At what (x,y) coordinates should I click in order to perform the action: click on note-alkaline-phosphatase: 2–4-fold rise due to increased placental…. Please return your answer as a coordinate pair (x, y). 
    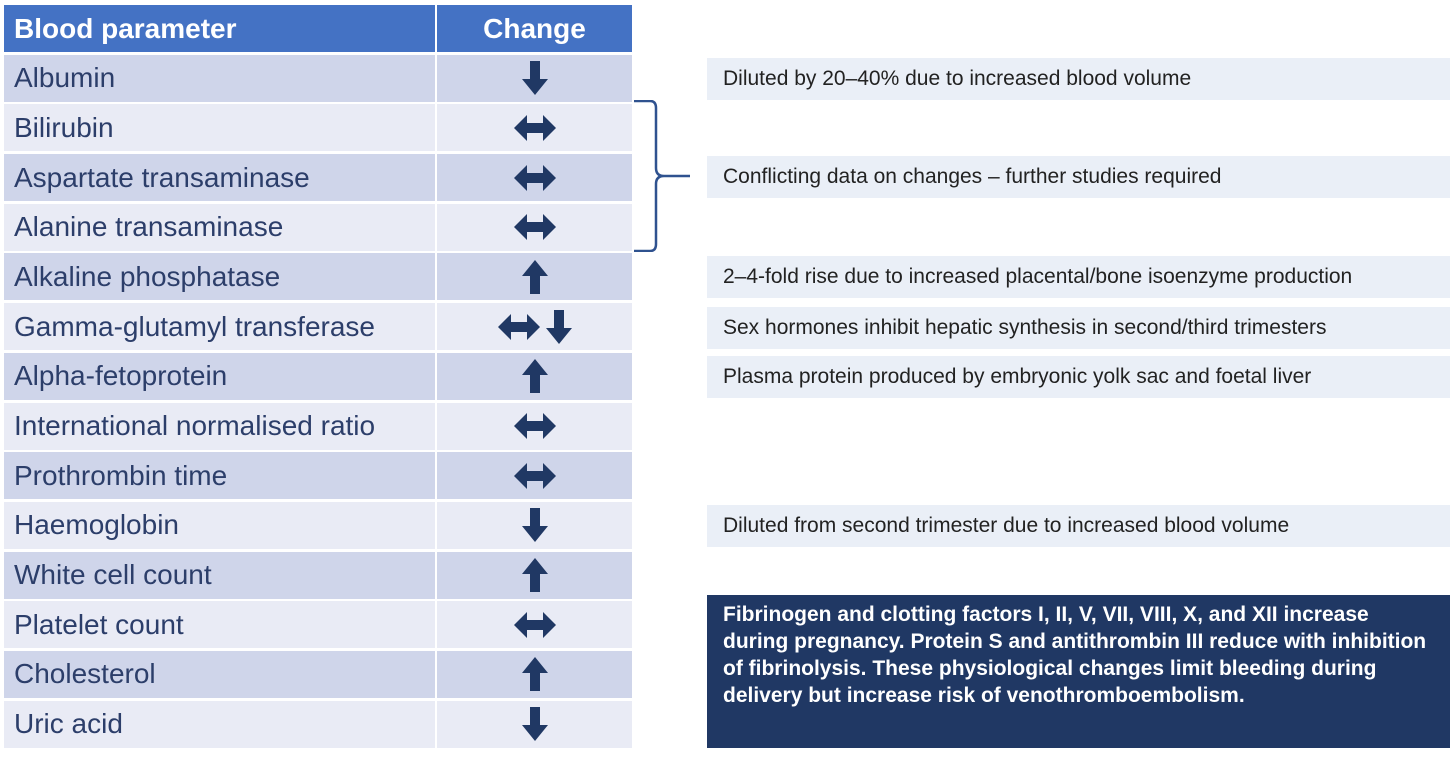
    Looking at the image, I should click on (1078, 277).